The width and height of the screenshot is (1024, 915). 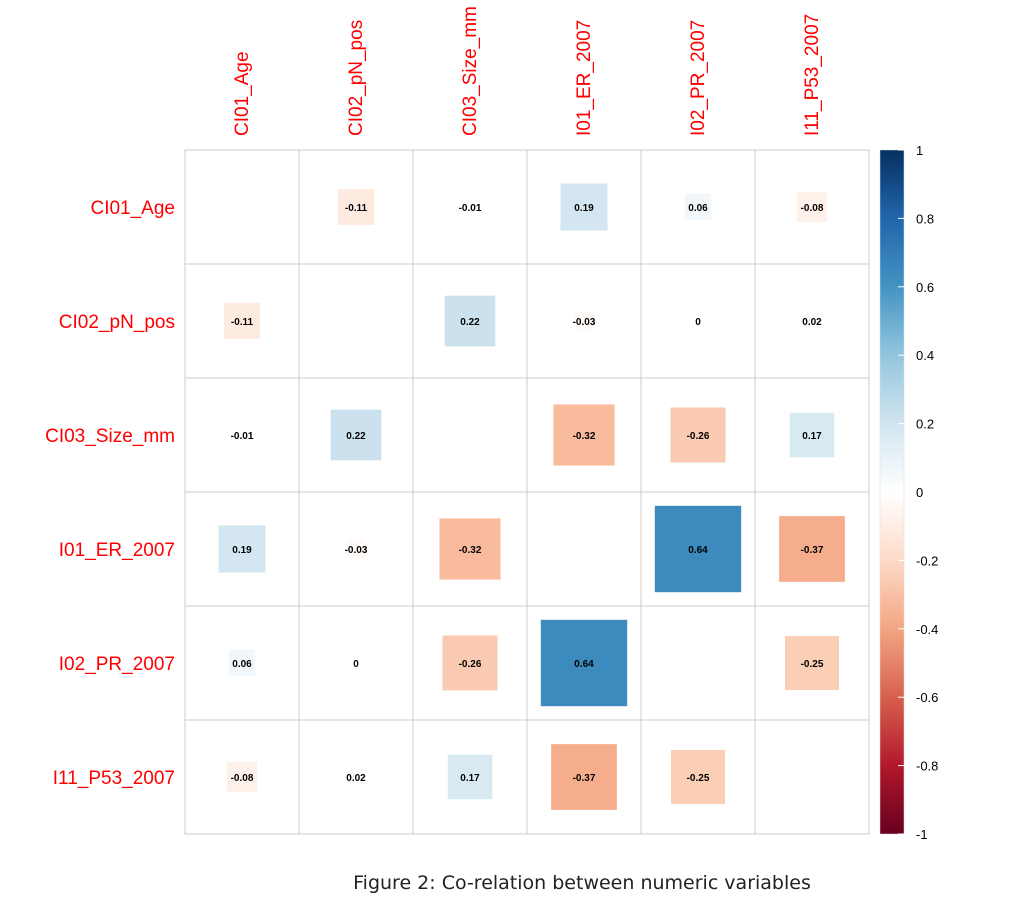 What do you see at coordinates (922, 834) in the screenshot?
I see `colorbar-tick-label: -1` at bounding box center [922, 834].